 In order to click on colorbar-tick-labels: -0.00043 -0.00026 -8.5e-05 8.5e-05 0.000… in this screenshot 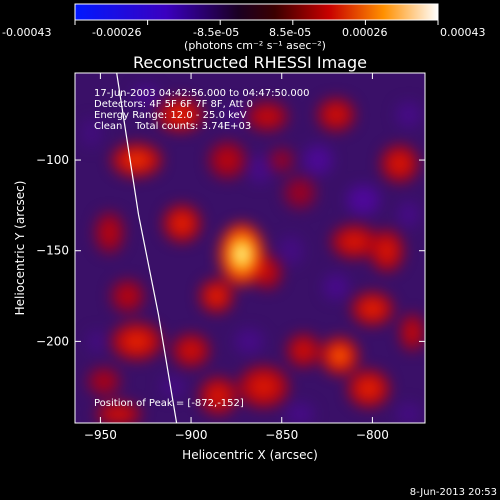, I will do `click(244, 32)`.